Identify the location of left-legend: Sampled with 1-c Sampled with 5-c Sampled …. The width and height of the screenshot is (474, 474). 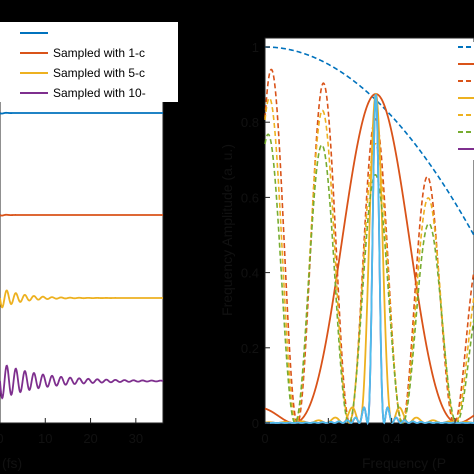
(89, 62).